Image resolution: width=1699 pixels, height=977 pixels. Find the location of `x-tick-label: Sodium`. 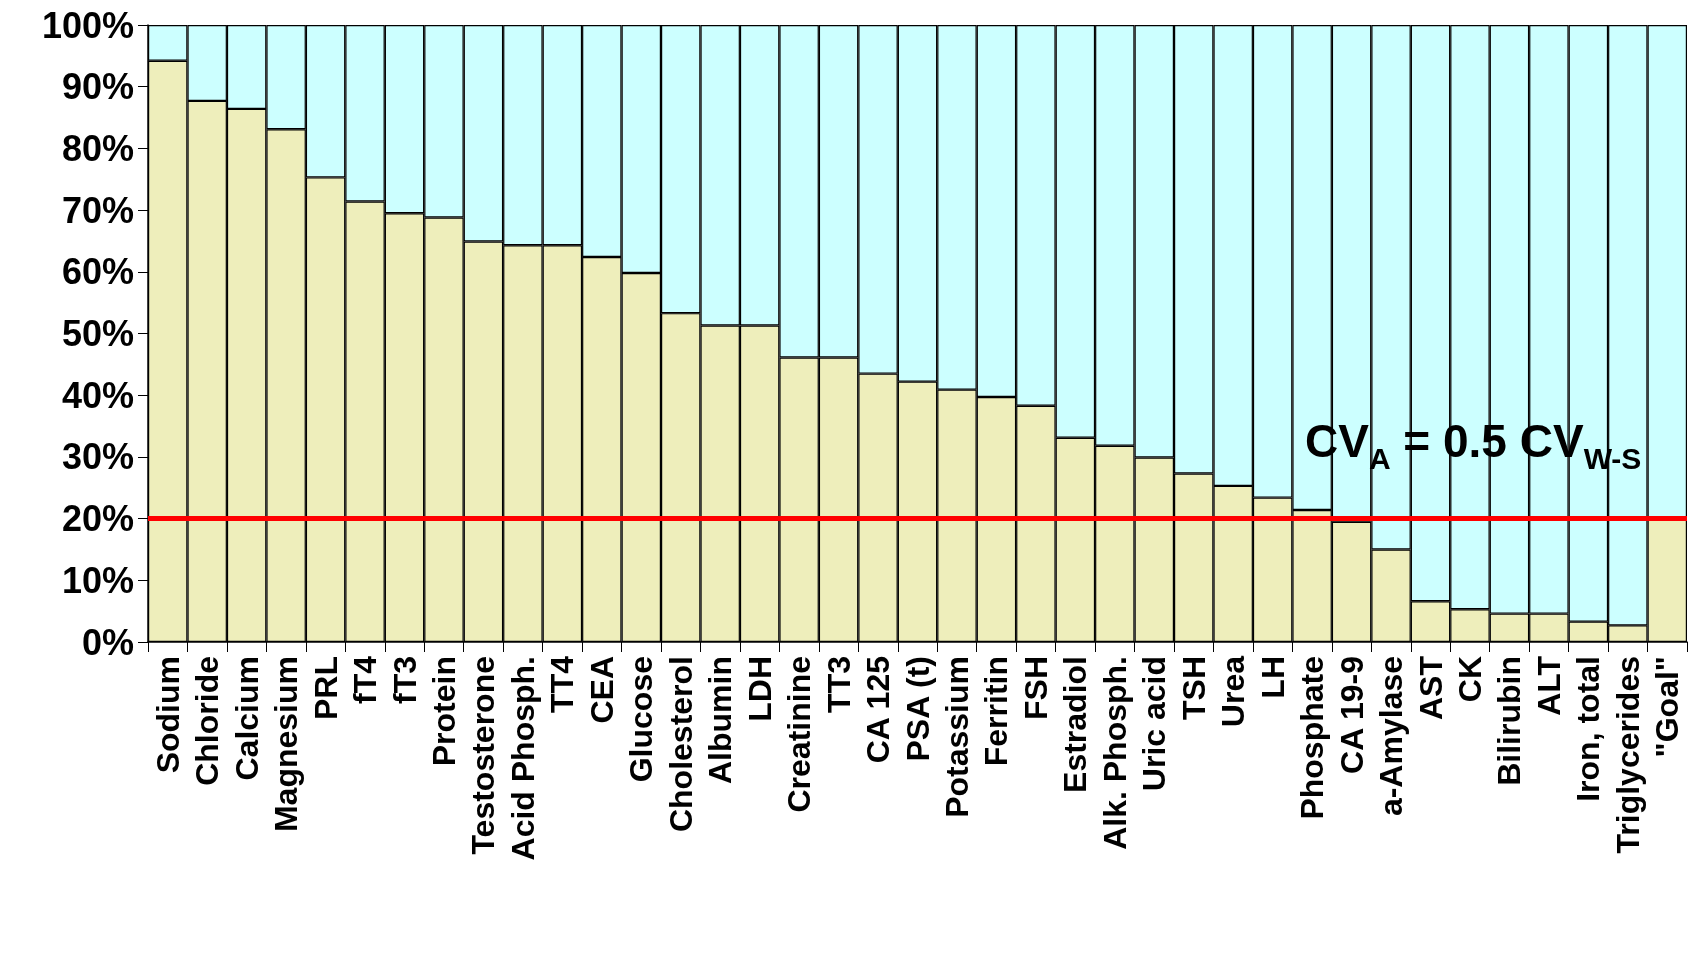

x-tick-label: Sodium is located at coordinates (167, 715).